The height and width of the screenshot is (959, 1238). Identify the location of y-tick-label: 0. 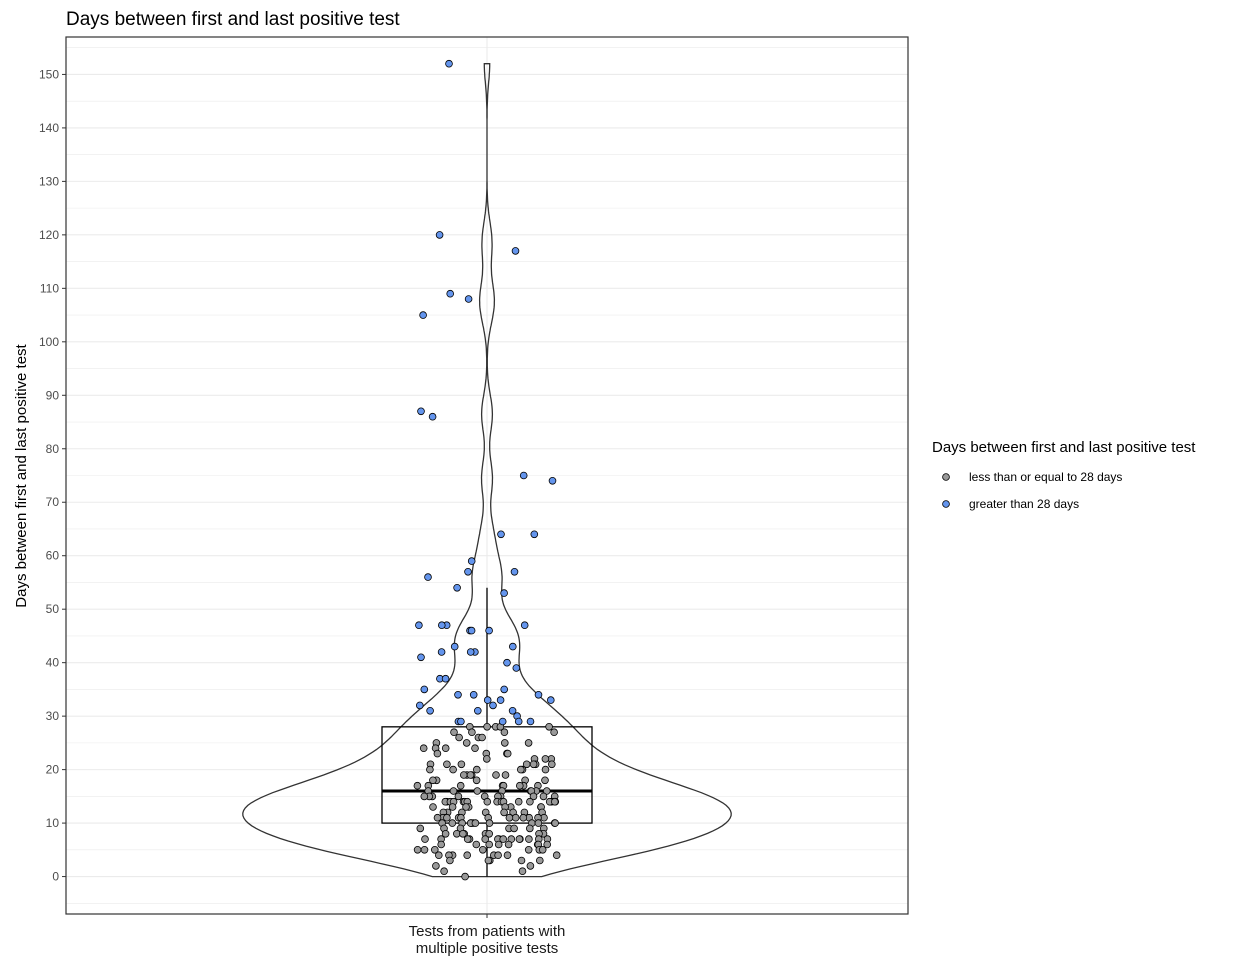
(55, 877).